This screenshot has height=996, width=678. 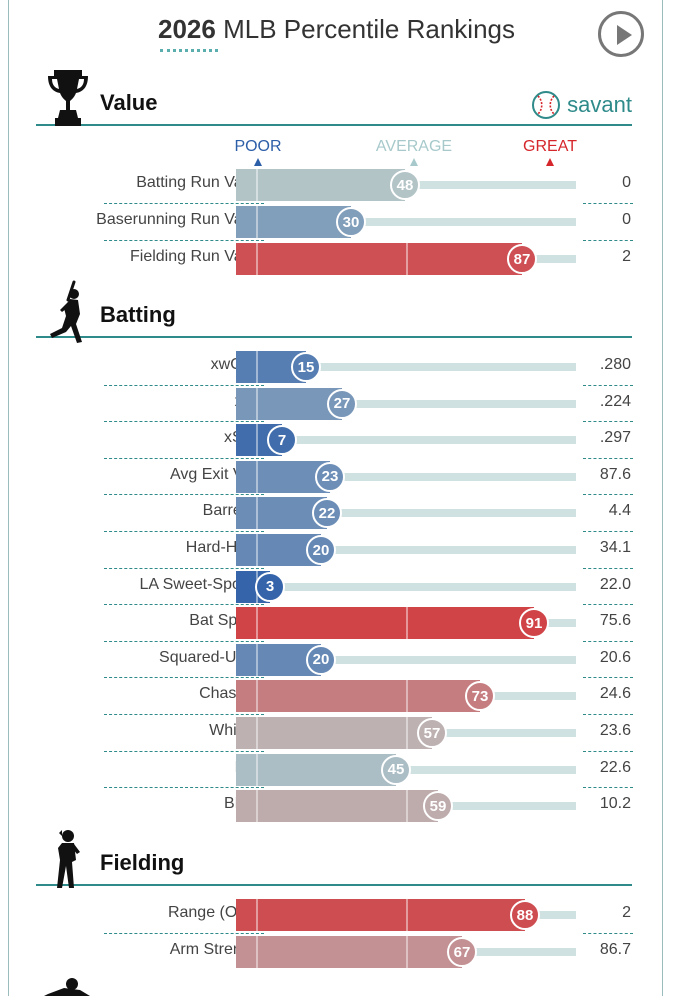 I want to click on metric-row: Fielding Run Value 87 2, so click(x=336, y=259).